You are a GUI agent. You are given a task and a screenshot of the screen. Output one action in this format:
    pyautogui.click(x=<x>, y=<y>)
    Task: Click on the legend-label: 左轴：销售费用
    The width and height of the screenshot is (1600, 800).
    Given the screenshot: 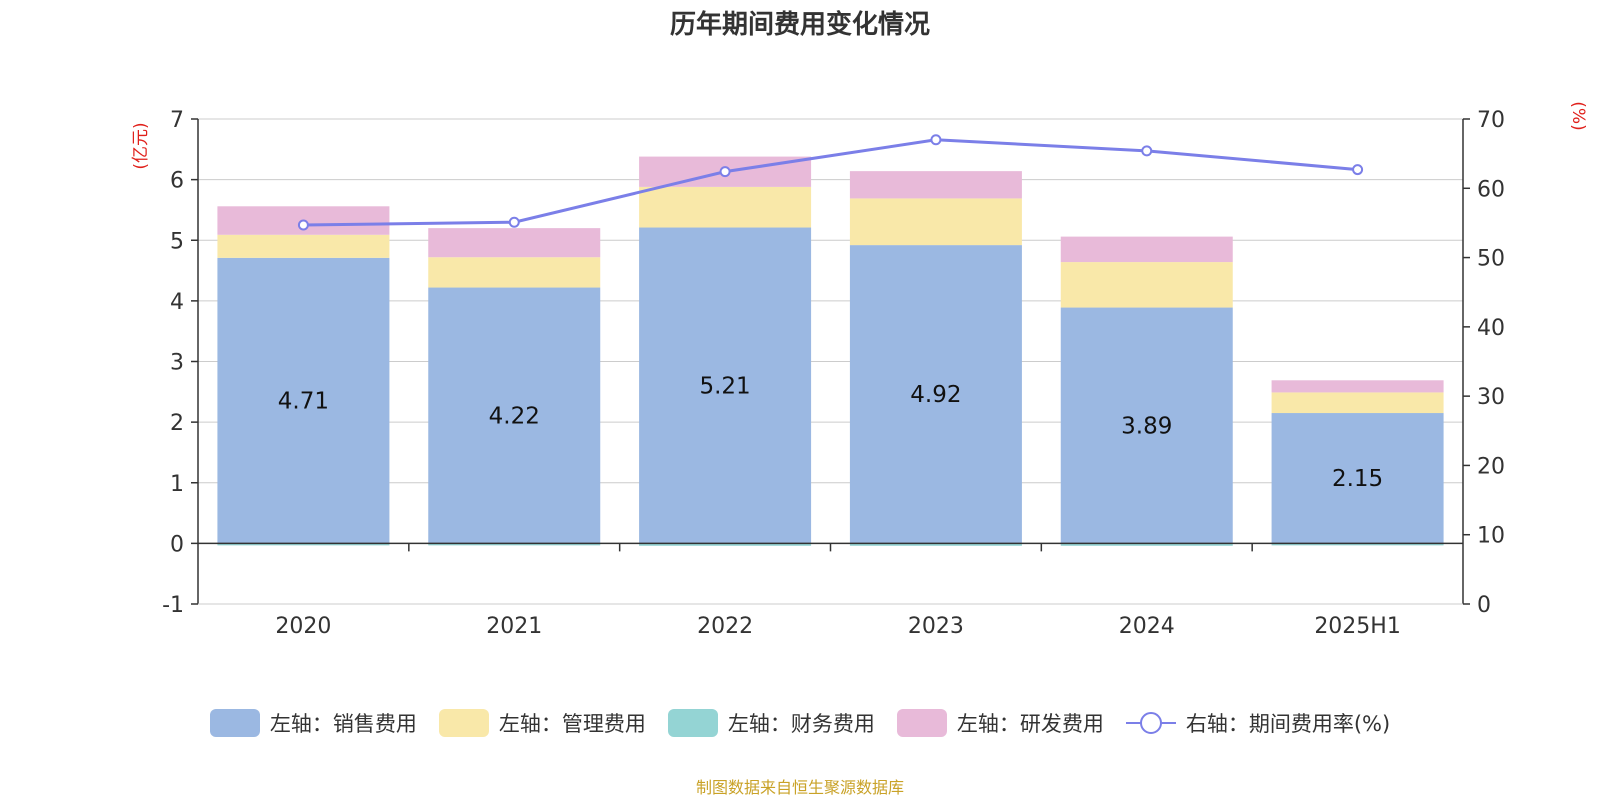 What is the action you would take?
    pyautogui.click(x=343, y=724)
    